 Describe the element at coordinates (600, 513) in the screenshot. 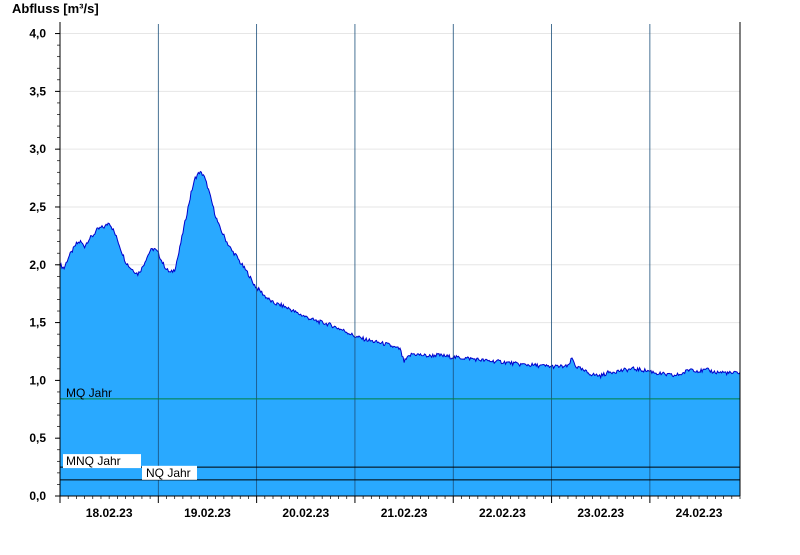

I see `x-tick-label: 23.02.23` at that location.